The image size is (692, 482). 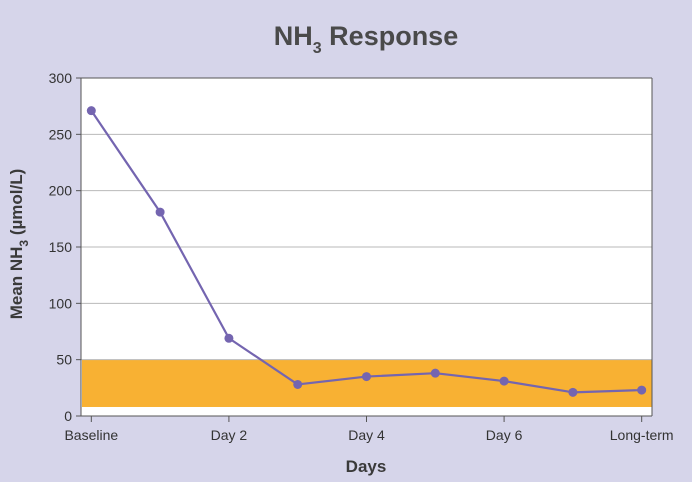 What do you see at coordinates (64, 360) in the screenshot?
I see `y-tick-label-50: 50` at bounding box center [64, 360].